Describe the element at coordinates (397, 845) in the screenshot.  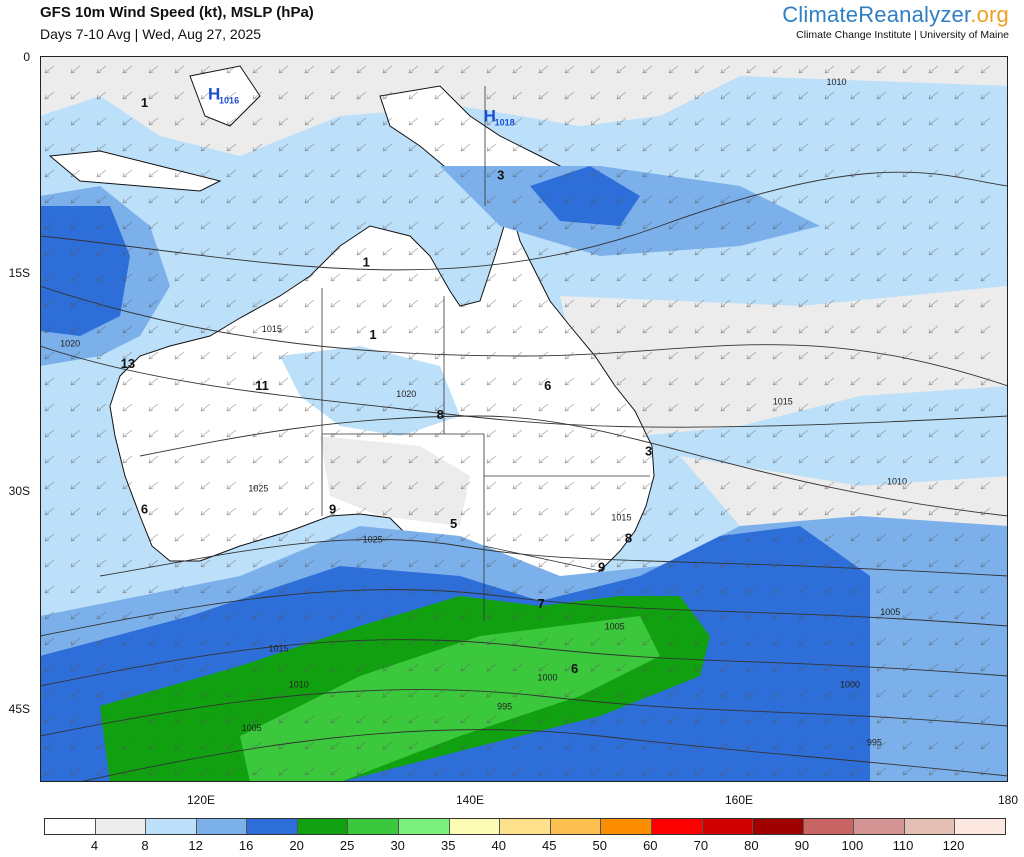
I see `colorbar-tick-label: 30` at that location.